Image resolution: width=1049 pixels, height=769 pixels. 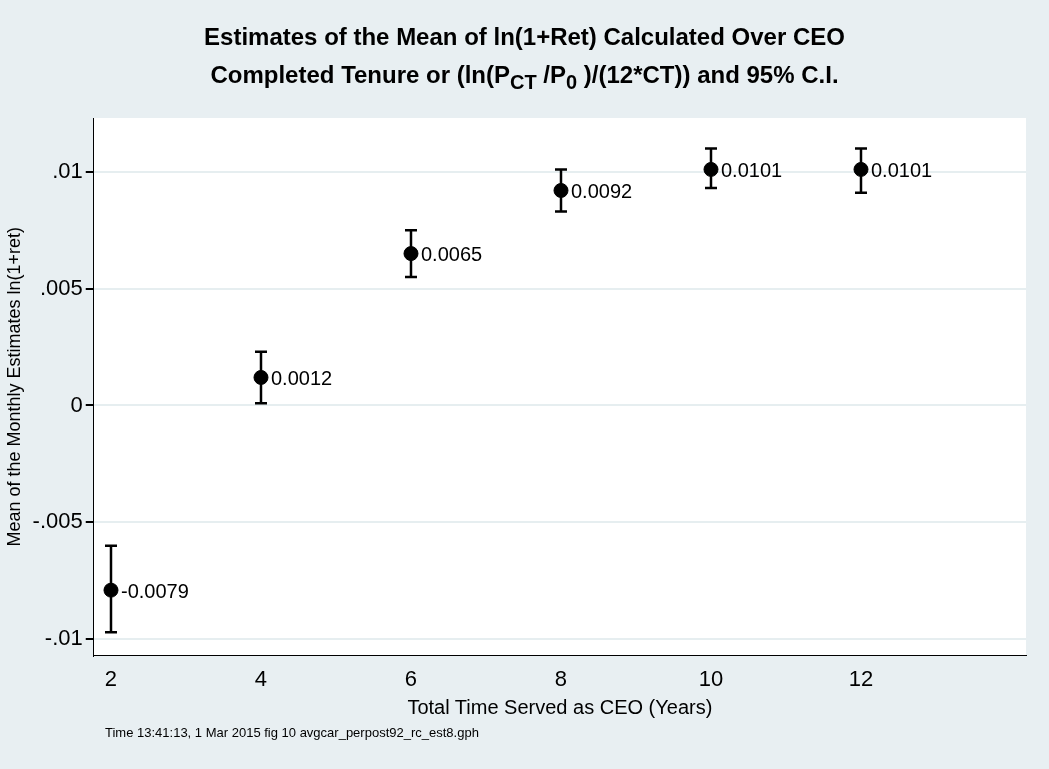 What do you see at coordinates (524, 58) in the screenshot?
I see `chart-title: Estimates of the Mean of ln(1+Ret) Calculated Over CEO Completed Tenure or (ln(P$_{CT}$ /P$_{0}$ )/(12*CT)) and 95% C.I.` at bounding box center [524, 58].